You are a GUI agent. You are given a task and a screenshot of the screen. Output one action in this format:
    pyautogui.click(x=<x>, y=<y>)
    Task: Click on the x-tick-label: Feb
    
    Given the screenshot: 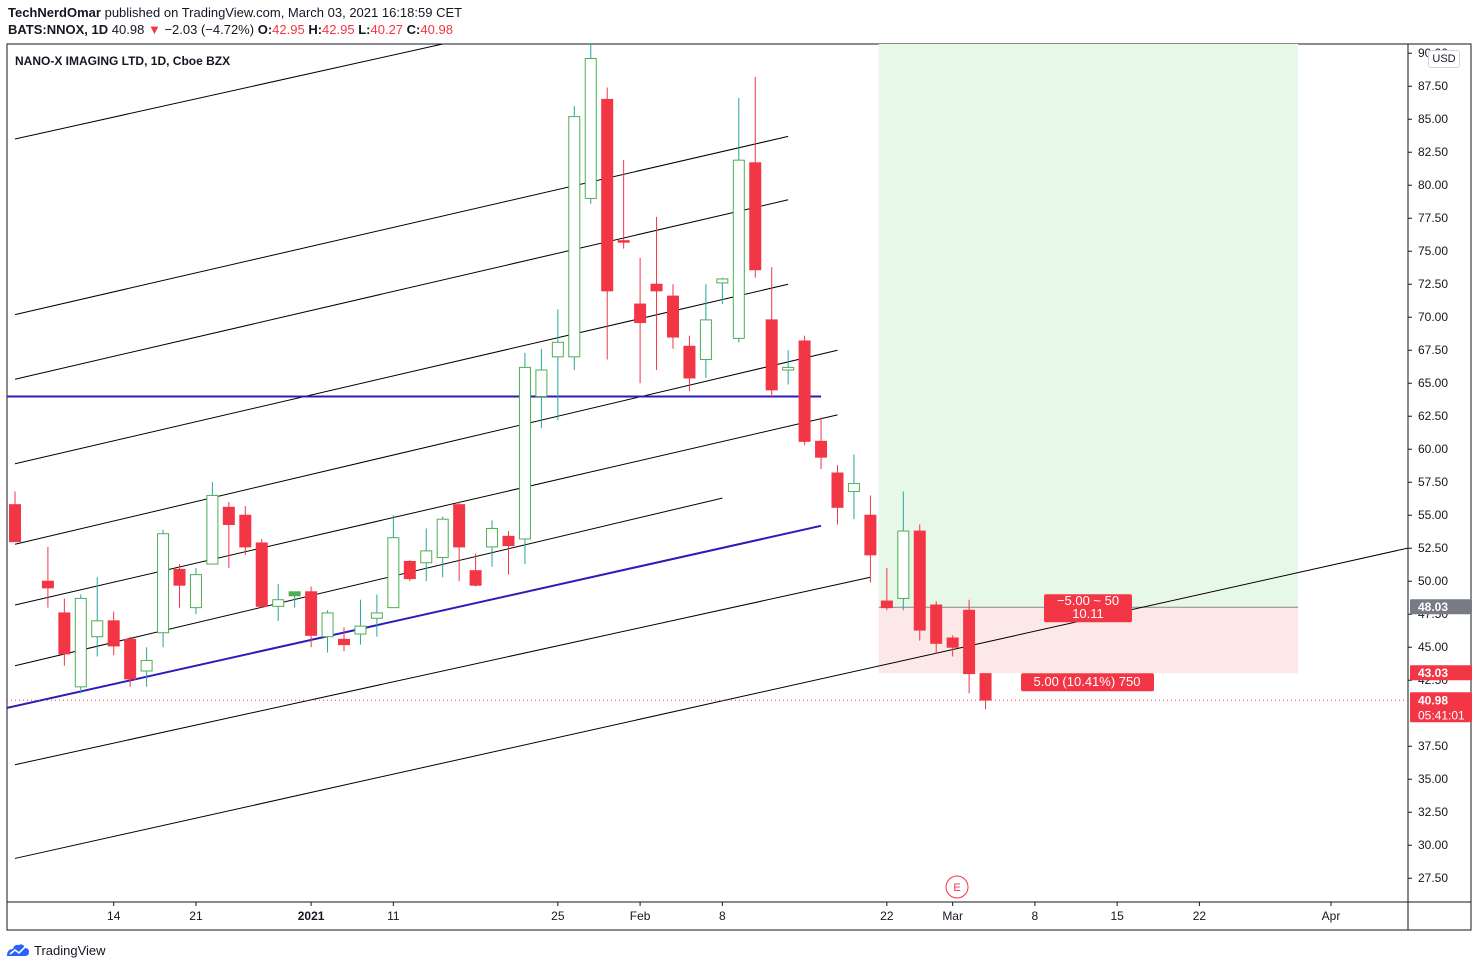 What is the action you would take?
    pyautogui.click(x=640, y=916)
    